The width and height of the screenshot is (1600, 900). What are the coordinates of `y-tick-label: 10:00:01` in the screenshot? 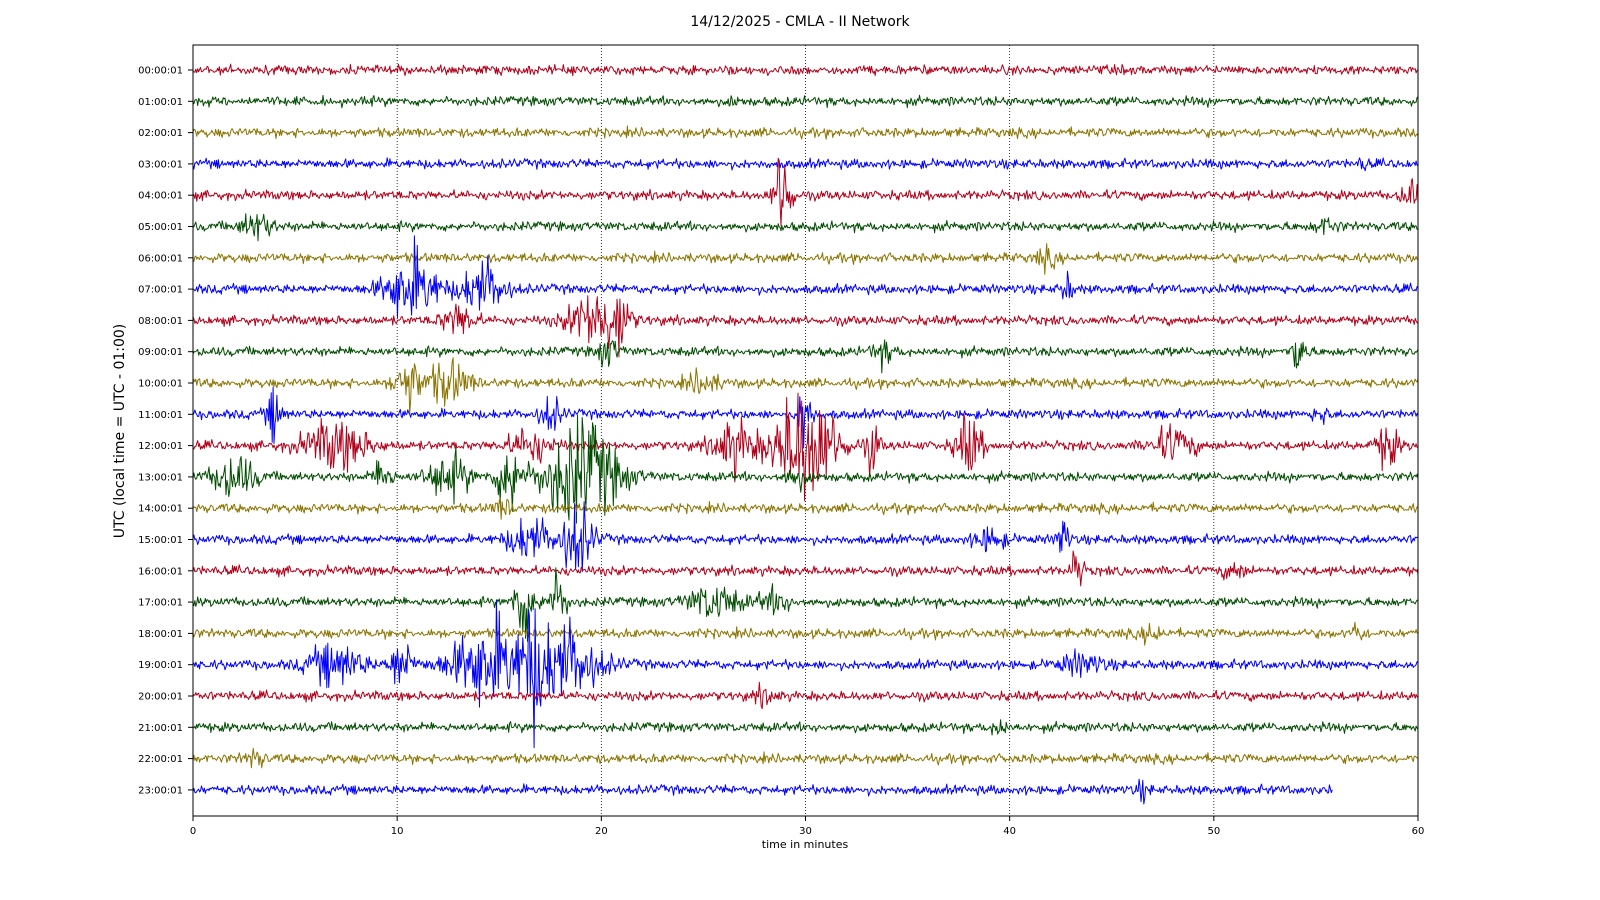 It's located at (160, 384).